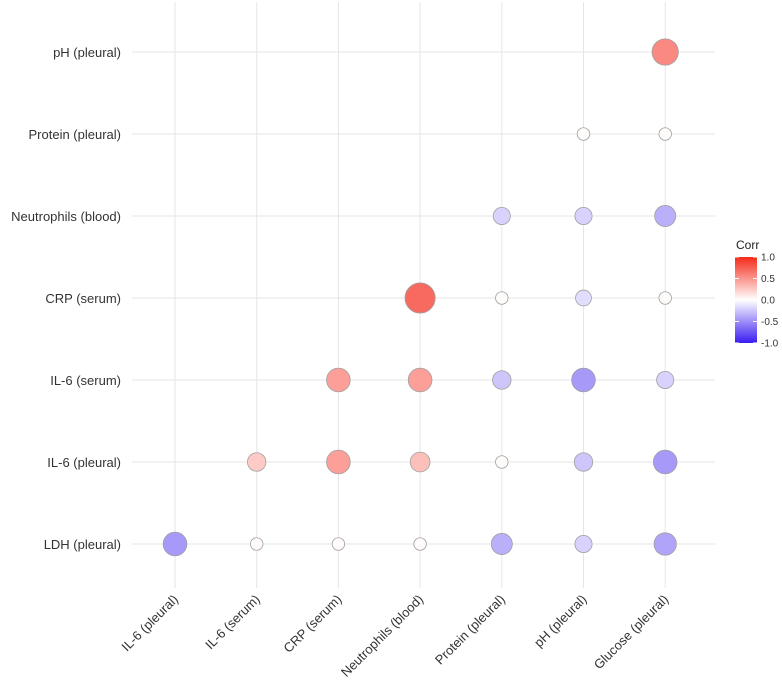  Describe the element at coordinates (747, 245) in the screenshot. I see `legend-title: Corr` at that location.